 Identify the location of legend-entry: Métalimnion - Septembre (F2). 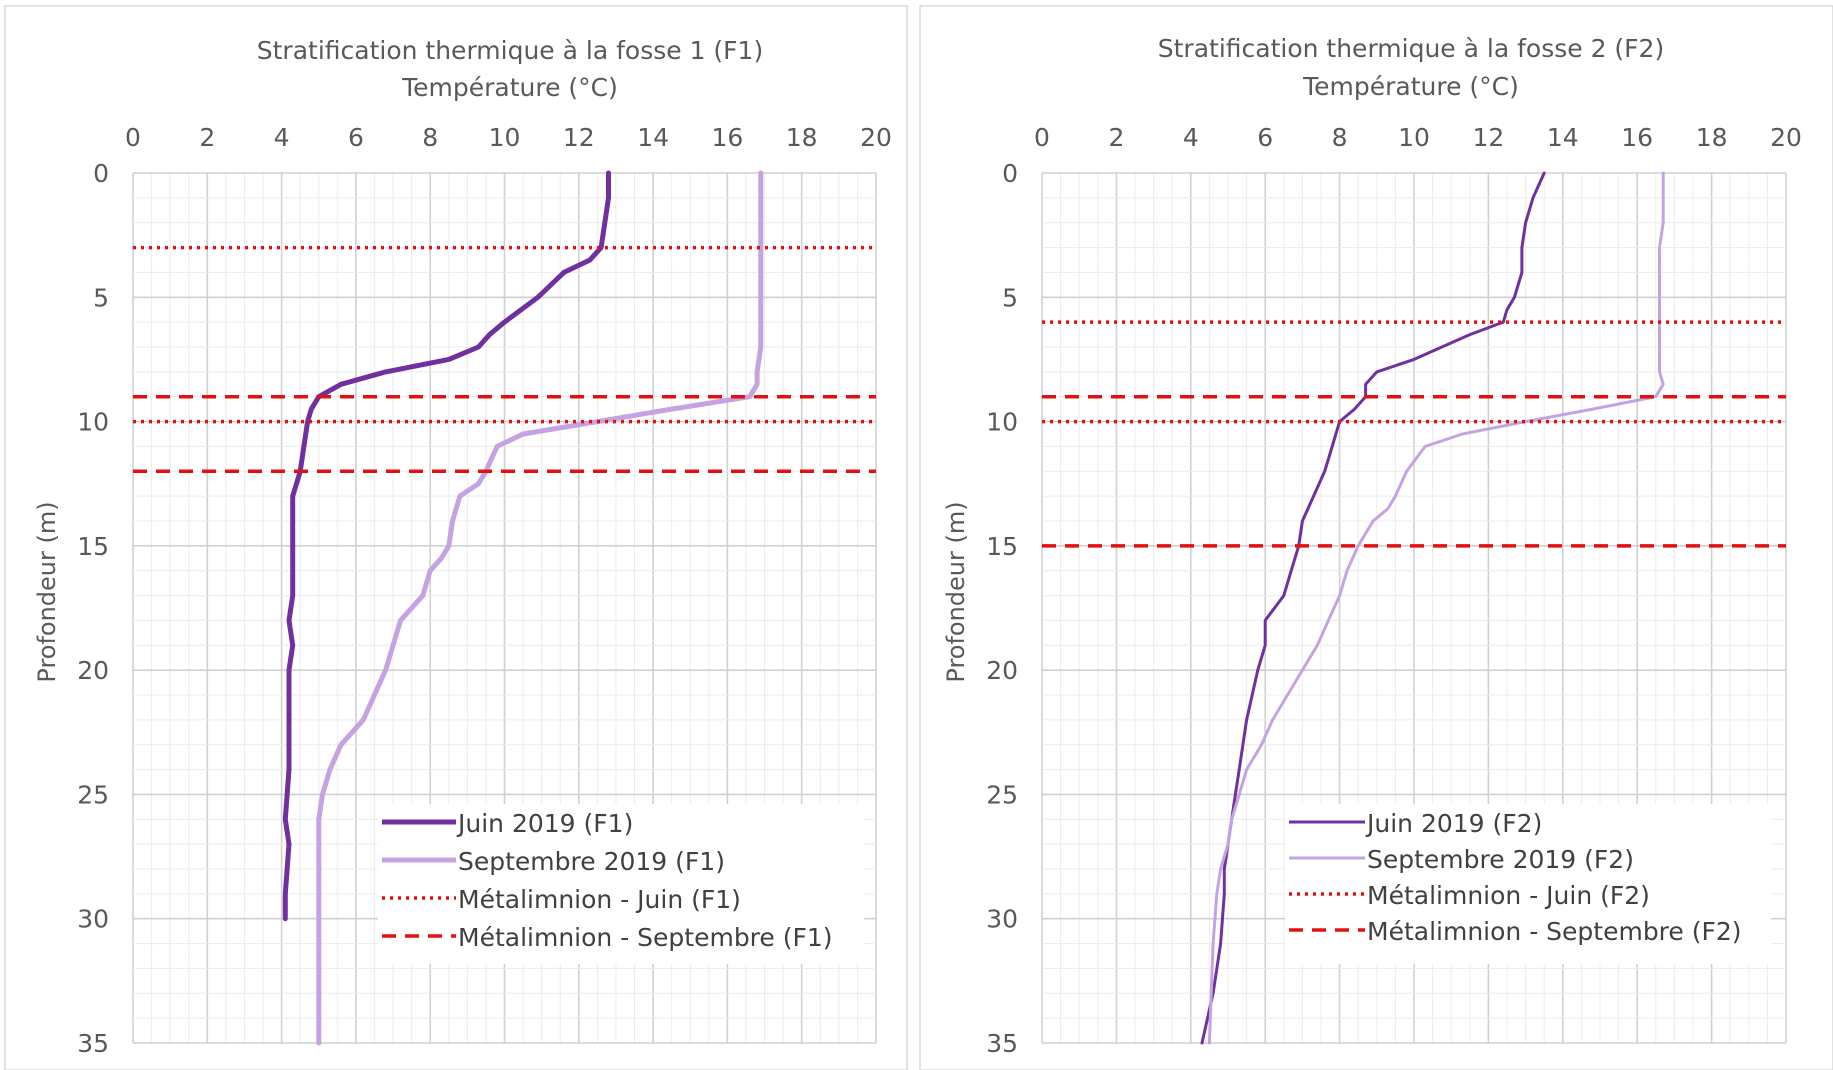
(1554, 931).